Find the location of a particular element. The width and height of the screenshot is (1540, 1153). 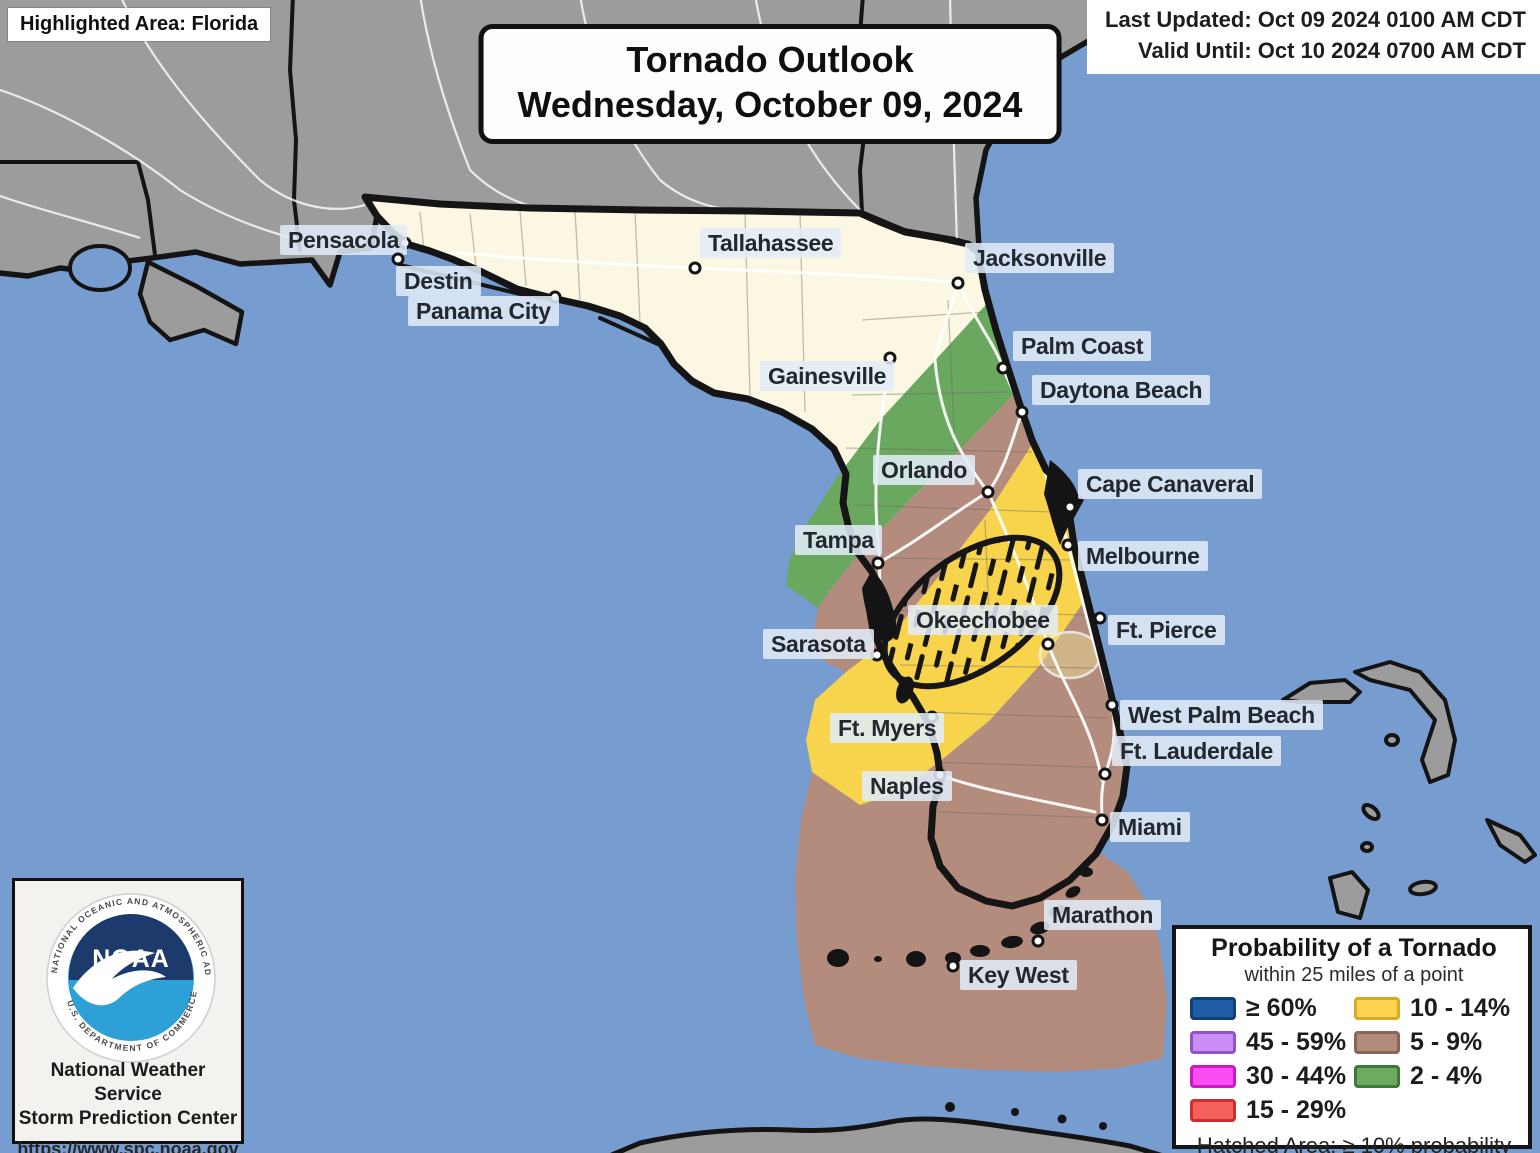

legend-item: 45 - 59% is located at coordinates (1272, 1042).